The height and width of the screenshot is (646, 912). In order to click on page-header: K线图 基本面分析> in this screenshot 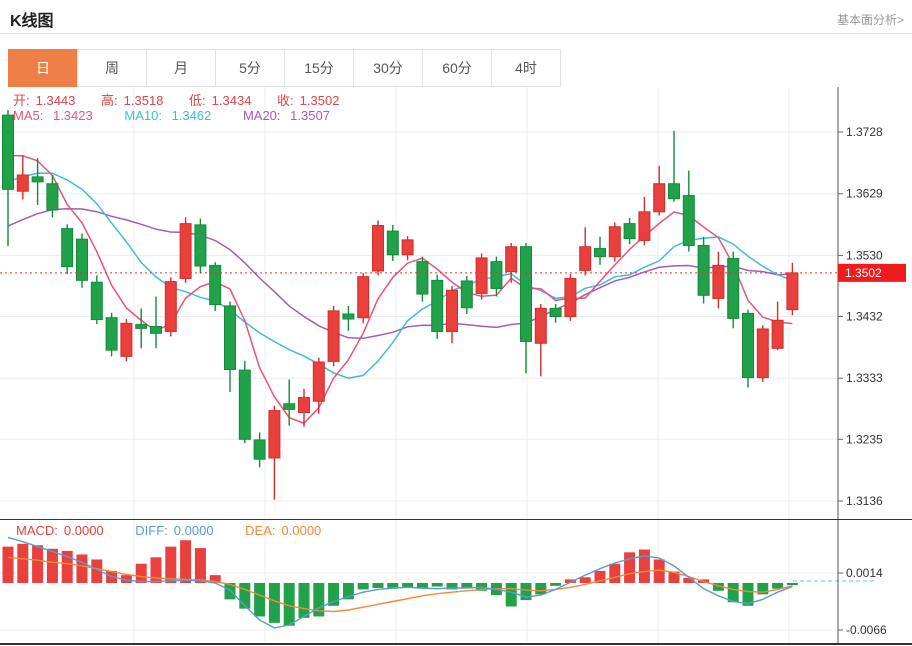, I will do `click(456, 17)`.